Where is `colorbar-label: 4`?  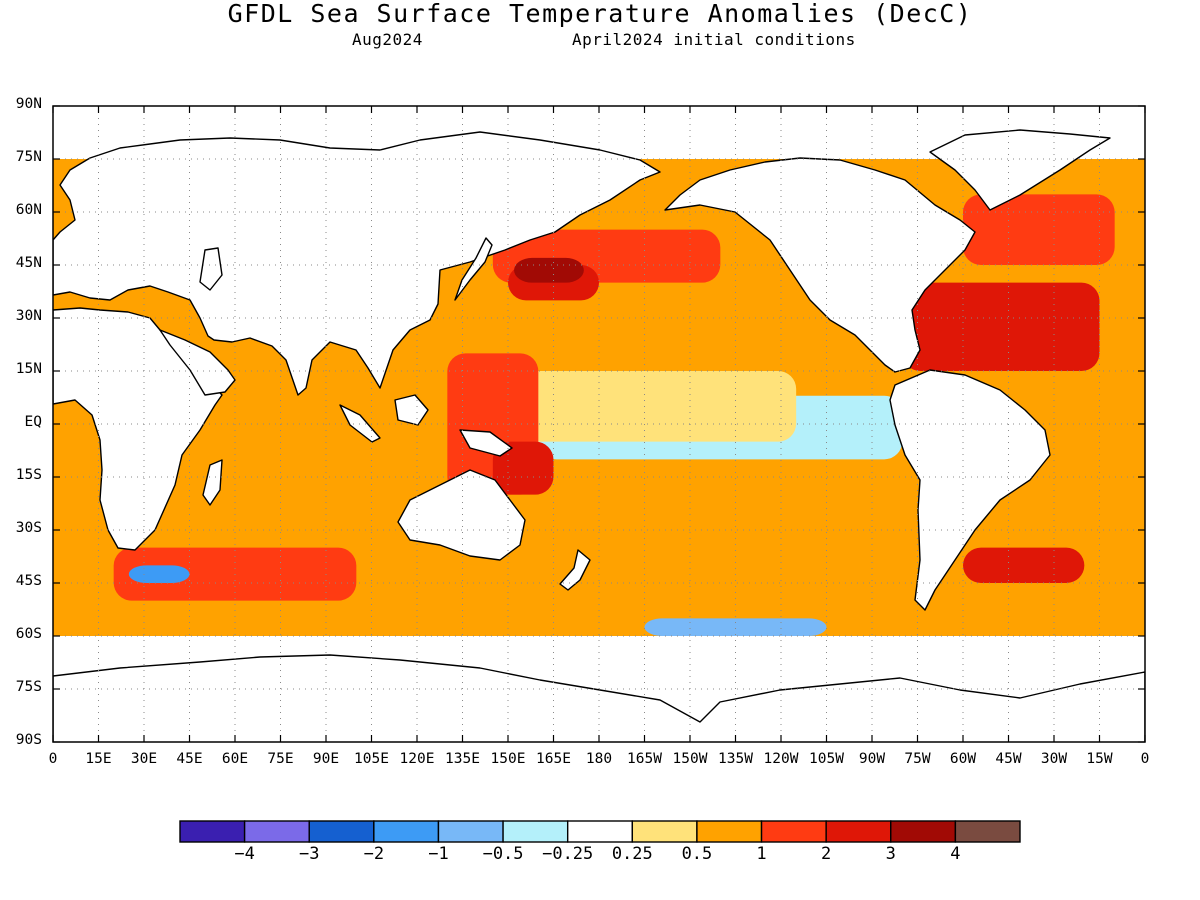
colorbar-label: 4 is located at coordinates (955, 854).